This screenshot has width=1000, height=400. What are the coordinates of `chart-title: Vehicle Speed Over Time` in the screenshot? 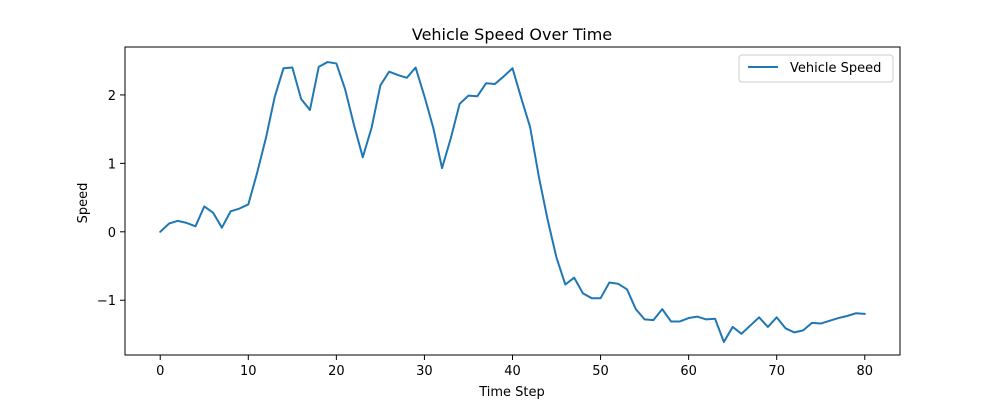 It's located at (512, 34).